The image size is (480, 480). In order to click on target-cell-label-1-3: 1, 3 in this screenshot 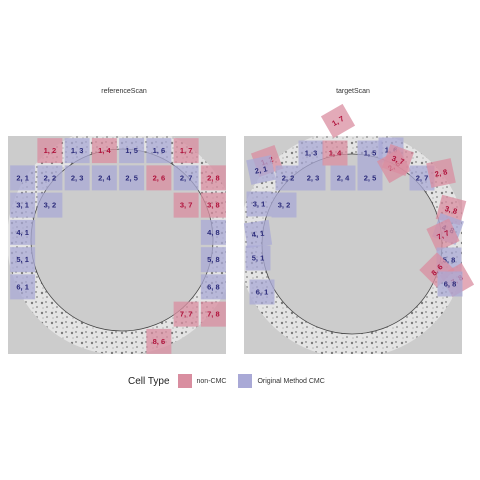, I will do `click(311, 153)`.